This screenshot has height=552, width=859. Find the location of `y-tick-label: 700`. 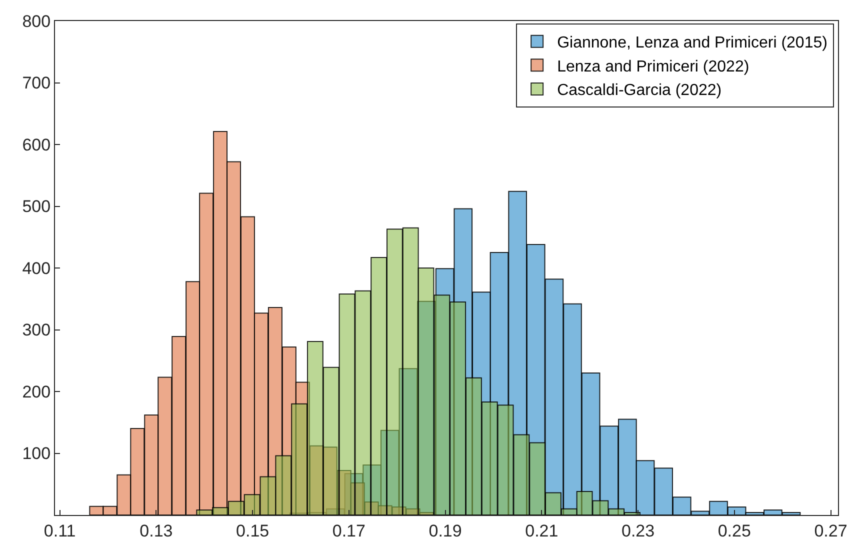

y-tick-label: 700 is located at coordinates (36, 83).